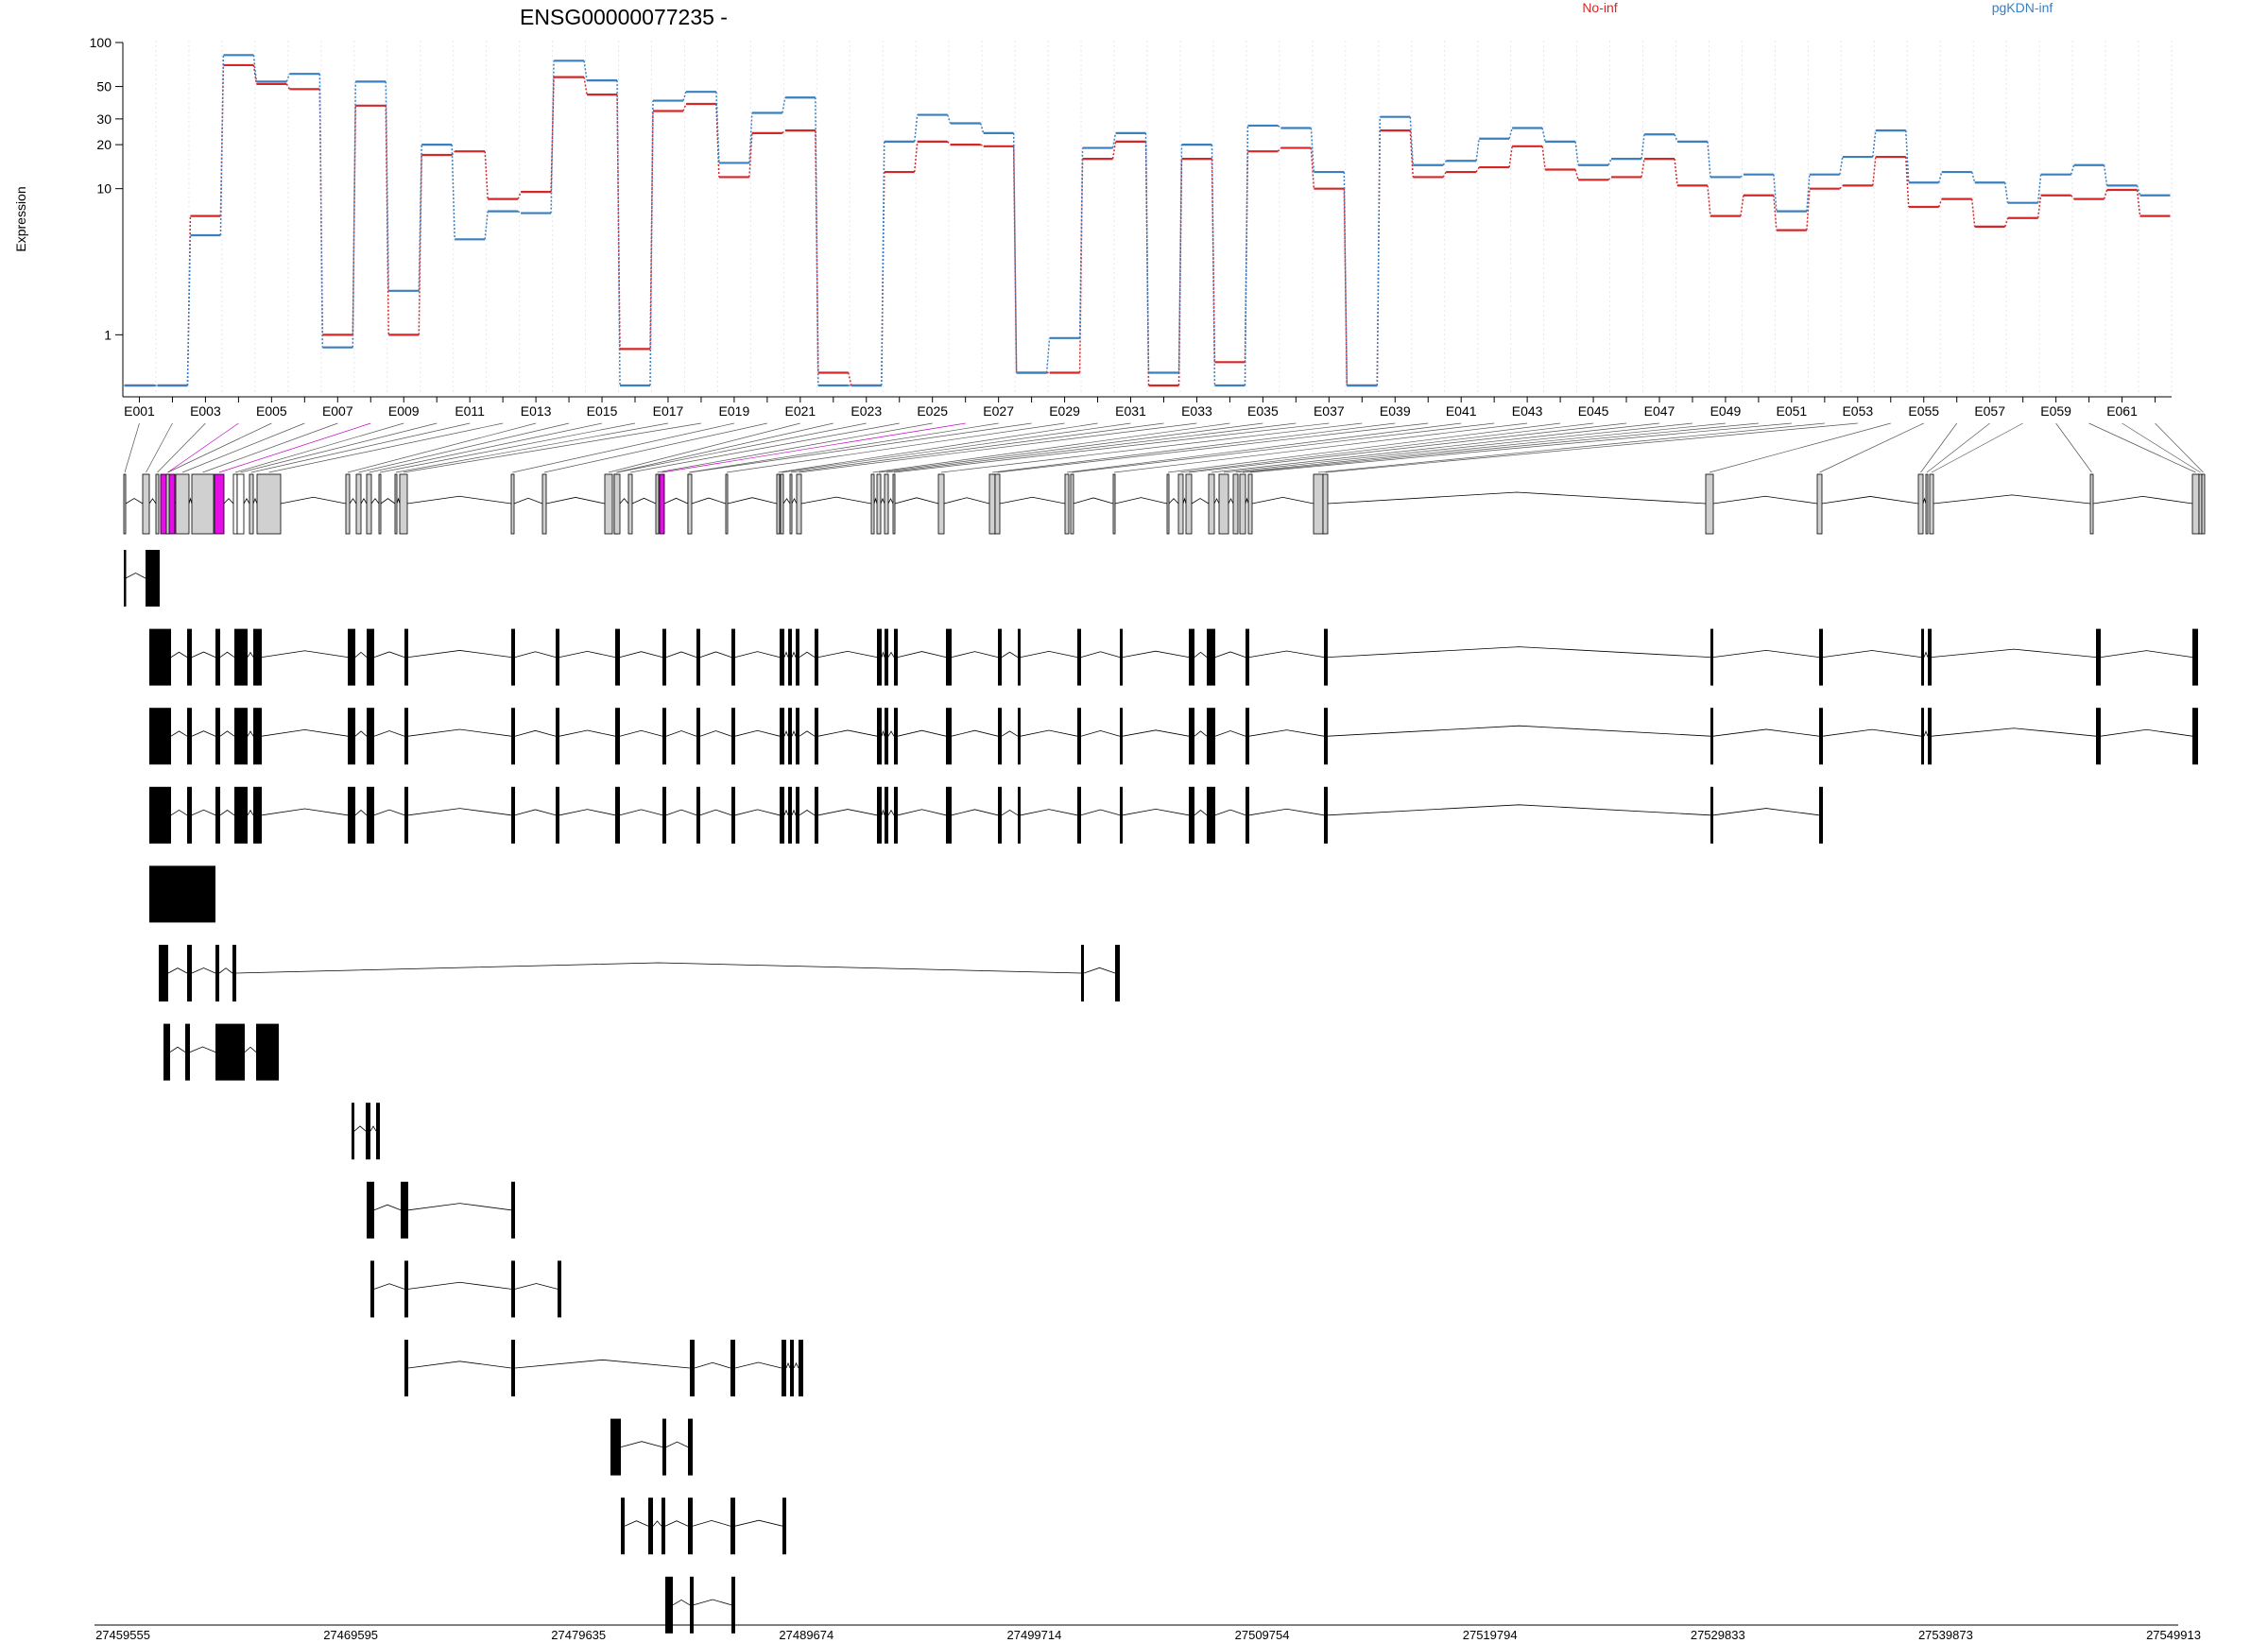 Image resolution: width=2268 pixels, height=1643 pixels. What do you see at coordinates (1262, 1635) in the screenshot?
I see `genomic-tick-label: 27509754` at bounding box center [1262, 1635].